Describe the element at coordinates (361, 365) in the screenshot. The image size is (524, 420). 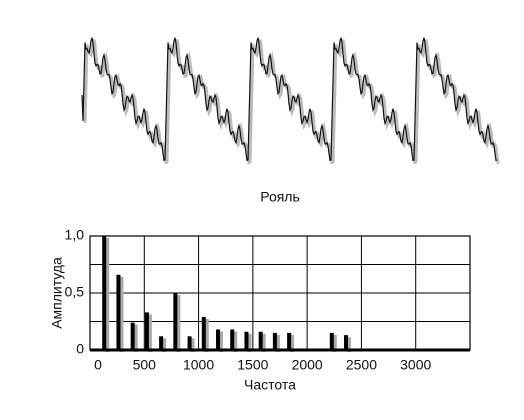
I see `x-tick-label: 2500` at that location.